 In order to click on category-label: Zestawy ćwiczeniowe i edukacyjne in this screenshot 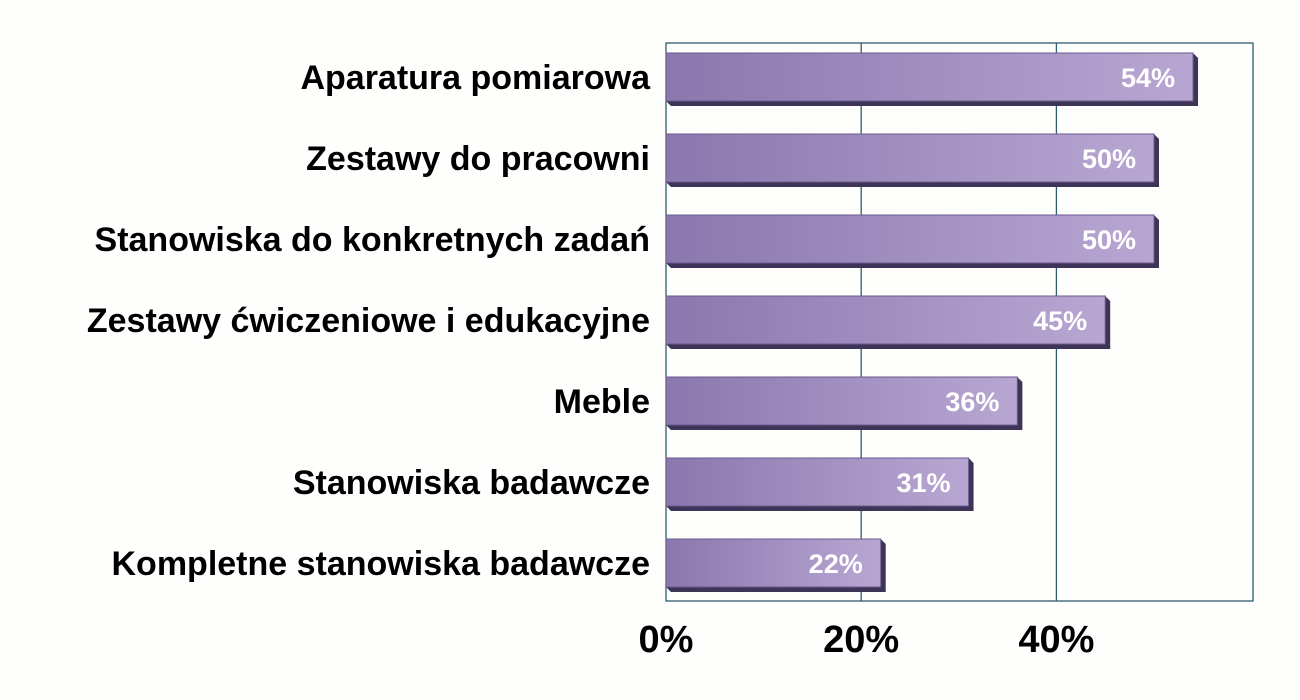, I will do `click(368, 321)`.